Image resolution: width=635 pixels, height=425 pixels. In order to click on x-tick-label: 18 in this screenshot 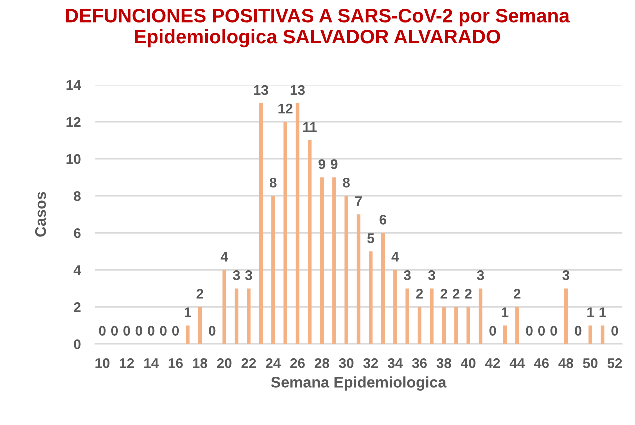, I will do `click(200, 363)`.